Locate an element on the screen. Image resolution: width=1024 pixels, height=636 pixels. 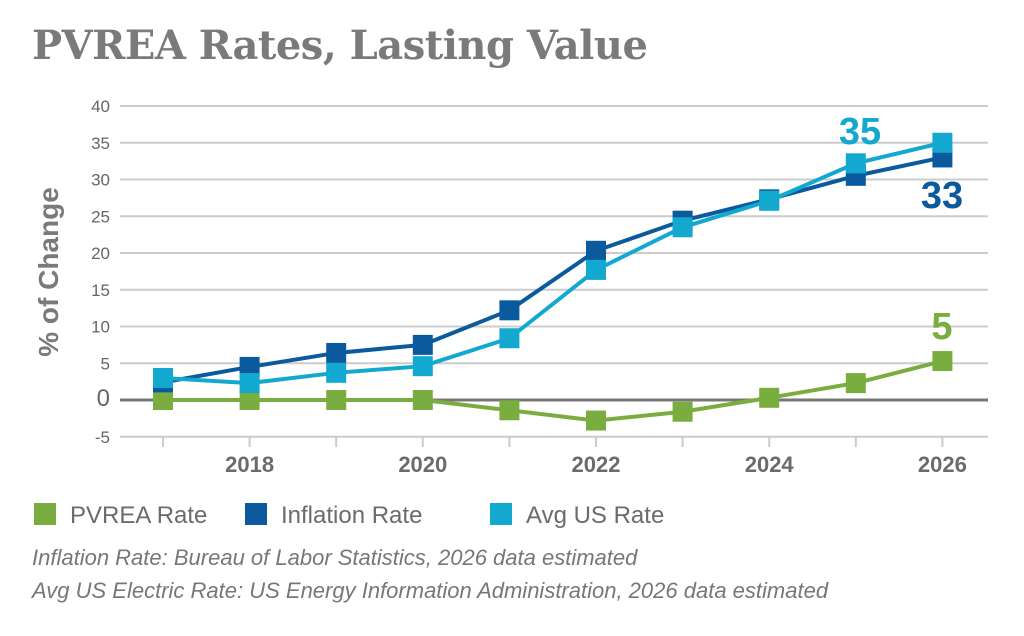
y-tick-label: 5 is located at coordinates (105, 363).